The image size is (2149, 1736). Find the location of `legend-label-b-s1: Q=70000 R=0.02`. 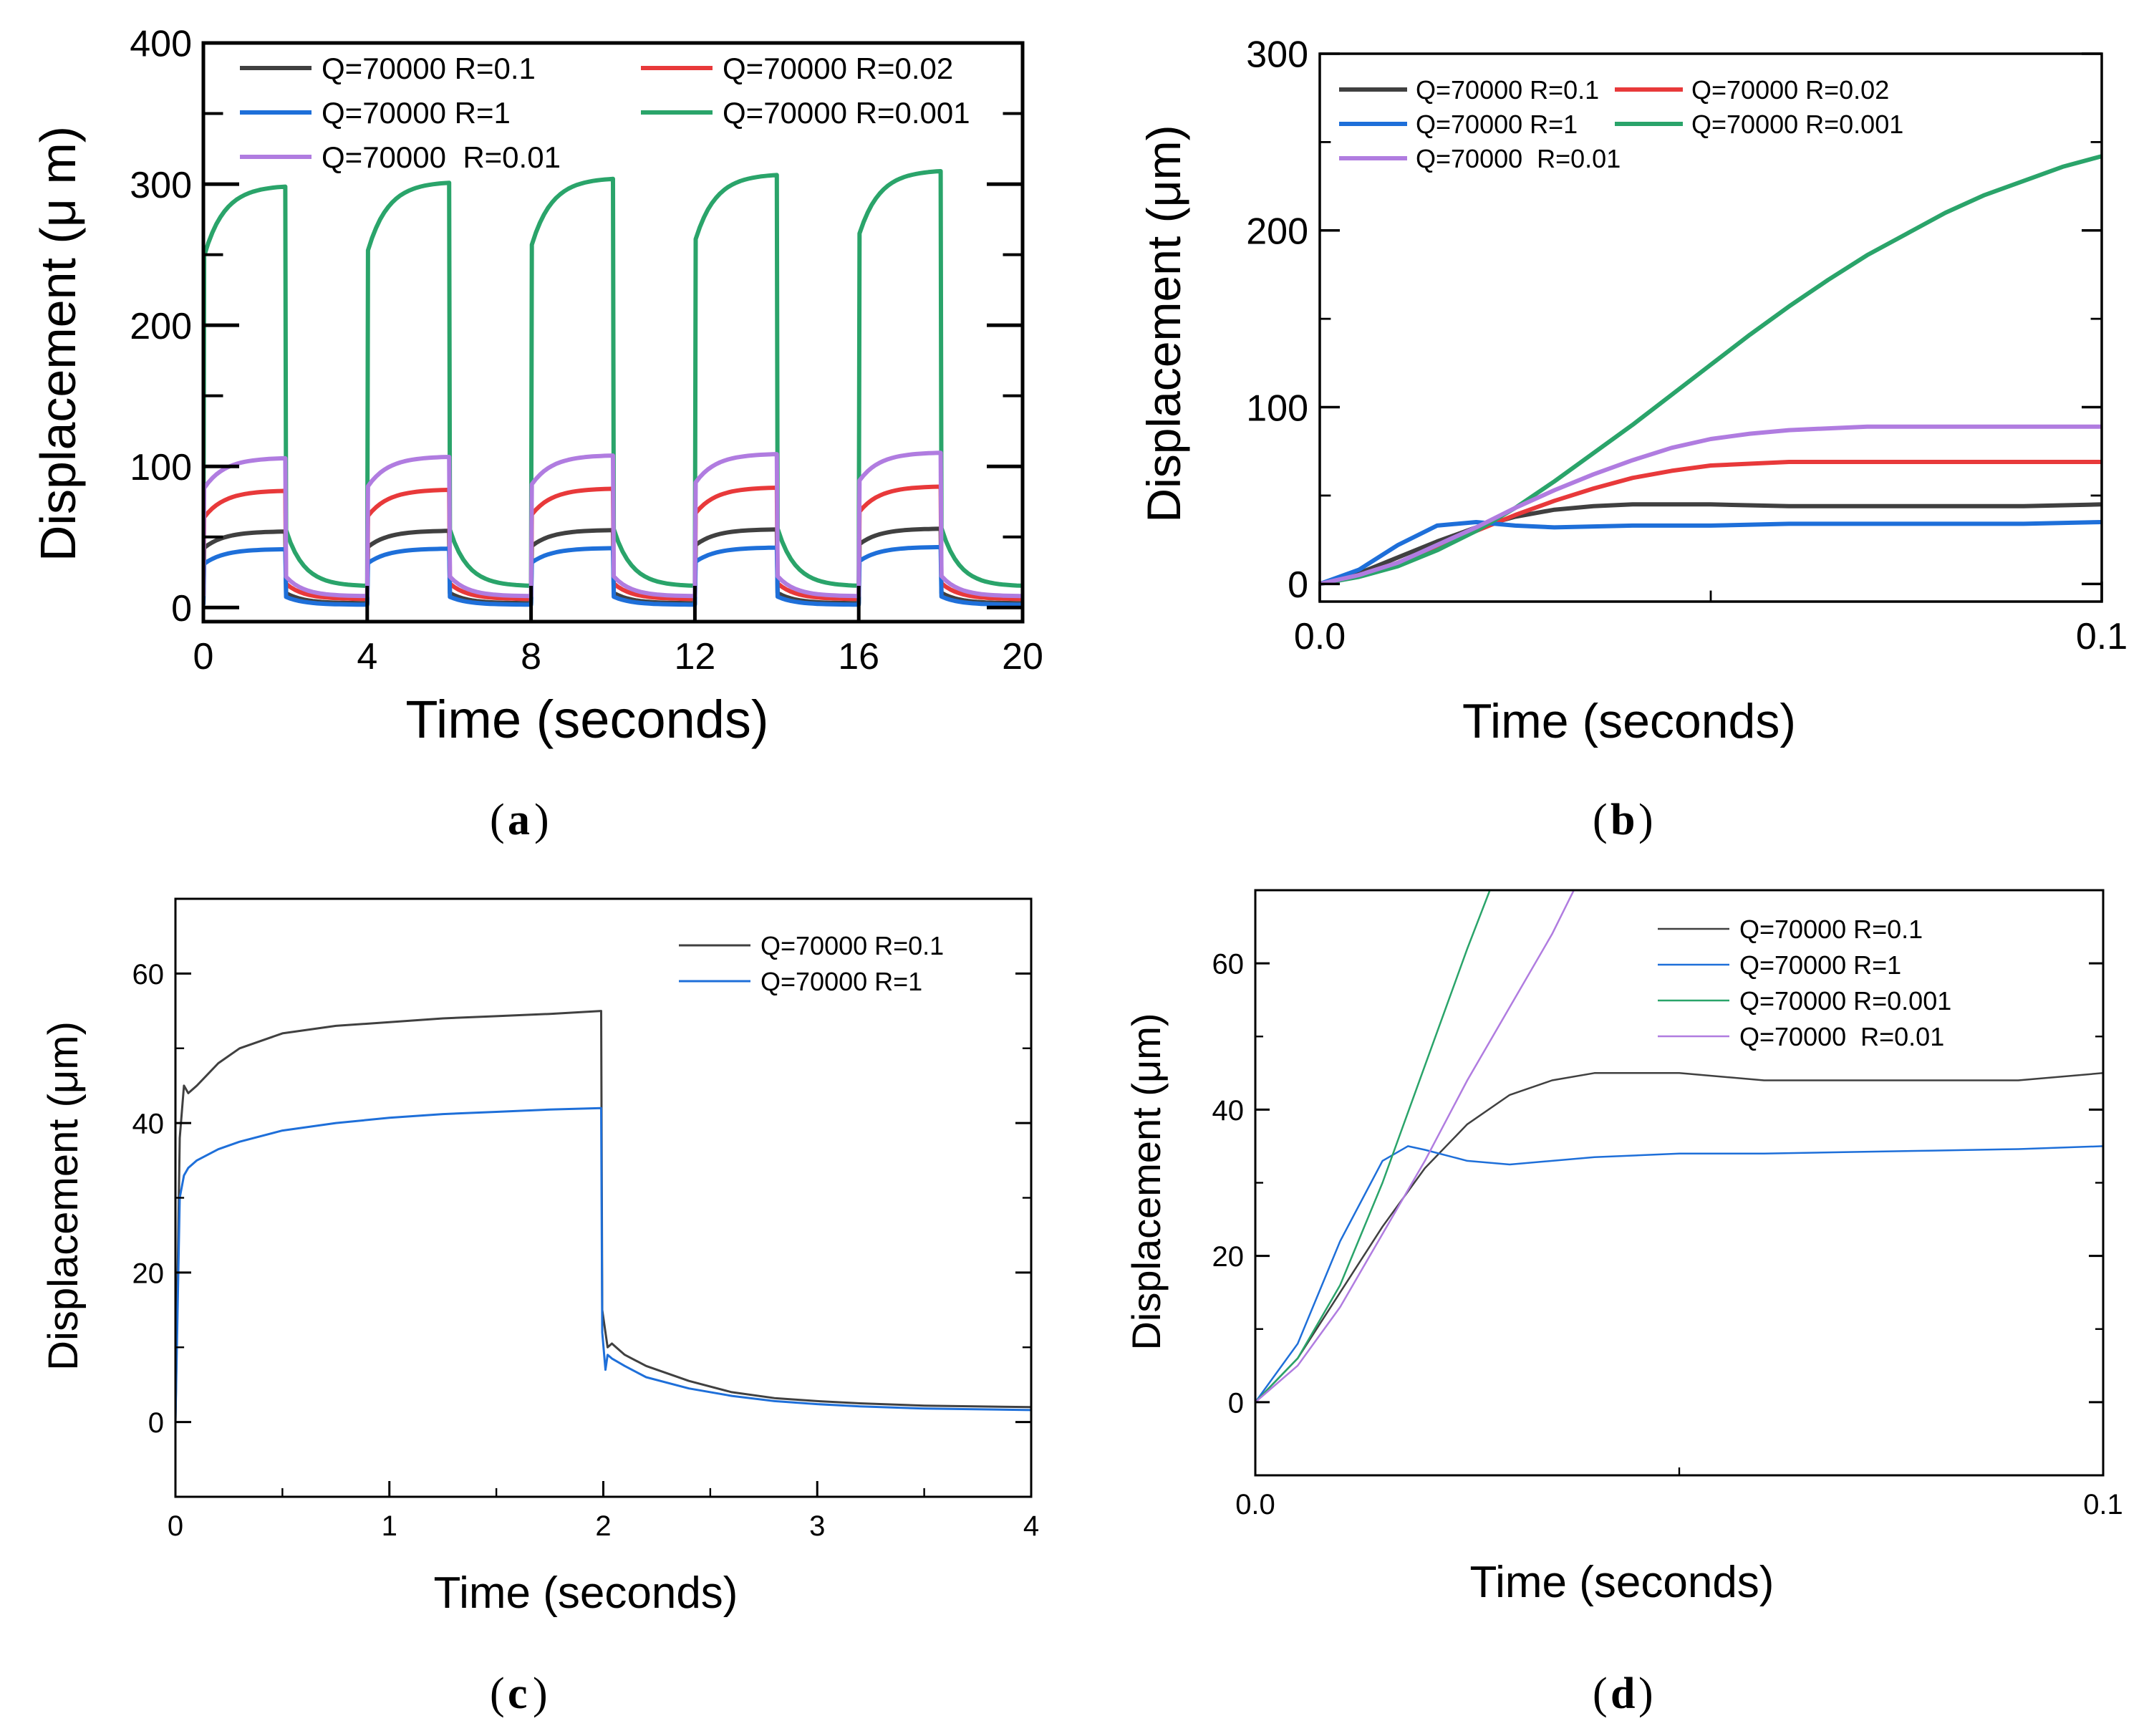

legend-label-b-s1: Q=70000 R=0.02 is located at coordinates (1790, 90).